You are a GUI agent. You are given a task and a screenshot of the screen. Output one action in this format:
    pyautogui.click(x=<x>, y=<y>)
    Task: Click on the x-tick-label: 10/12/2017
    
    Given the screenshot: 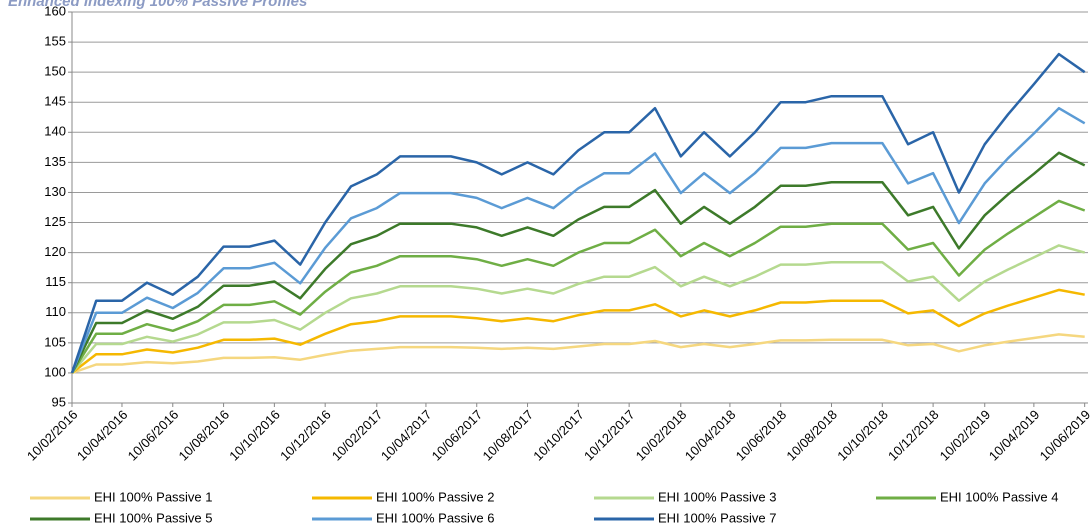 What is the action you would take?
    pyautogui.click(x=609, y=435)
    